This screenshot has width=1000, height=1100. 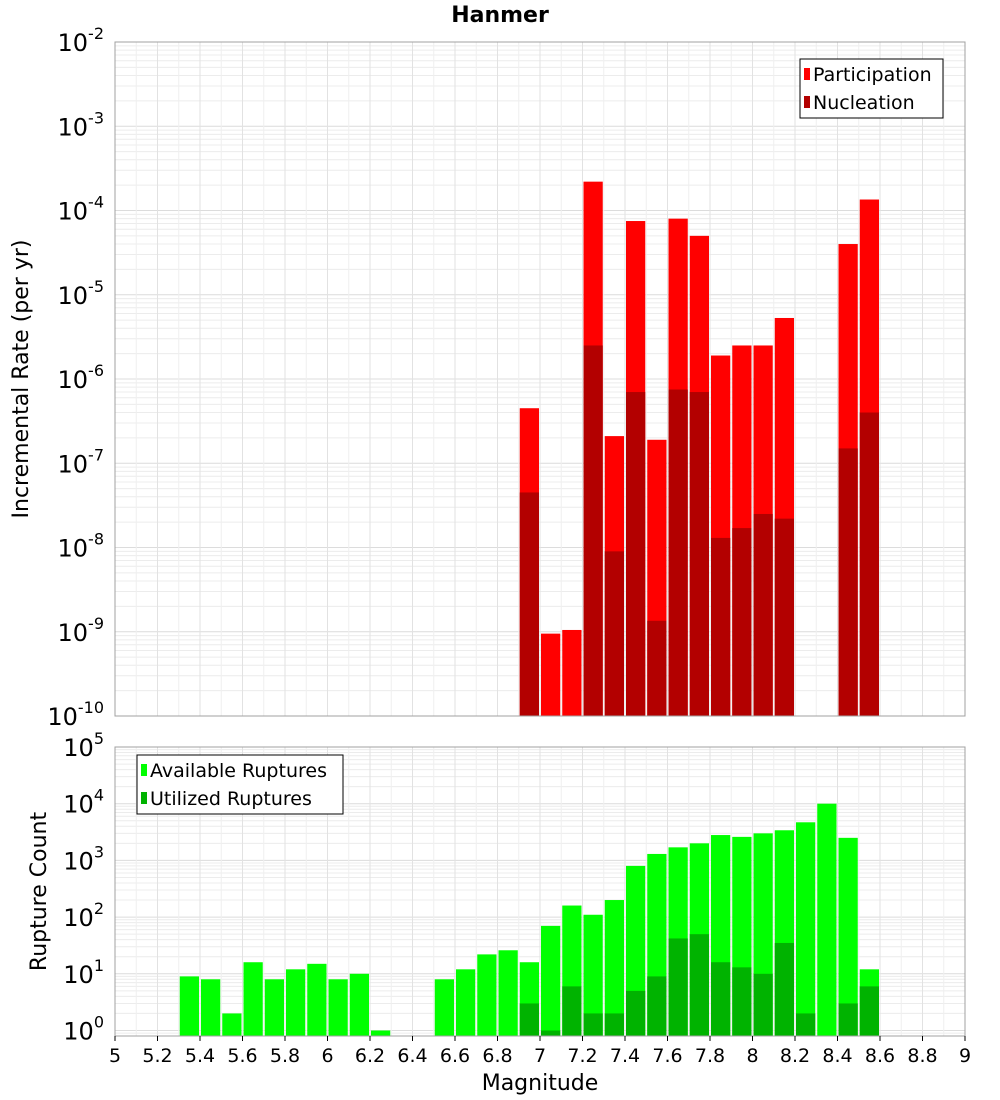 I want to click on bottom-x-tick-label: 5.2, so click(x=157, y=1056).